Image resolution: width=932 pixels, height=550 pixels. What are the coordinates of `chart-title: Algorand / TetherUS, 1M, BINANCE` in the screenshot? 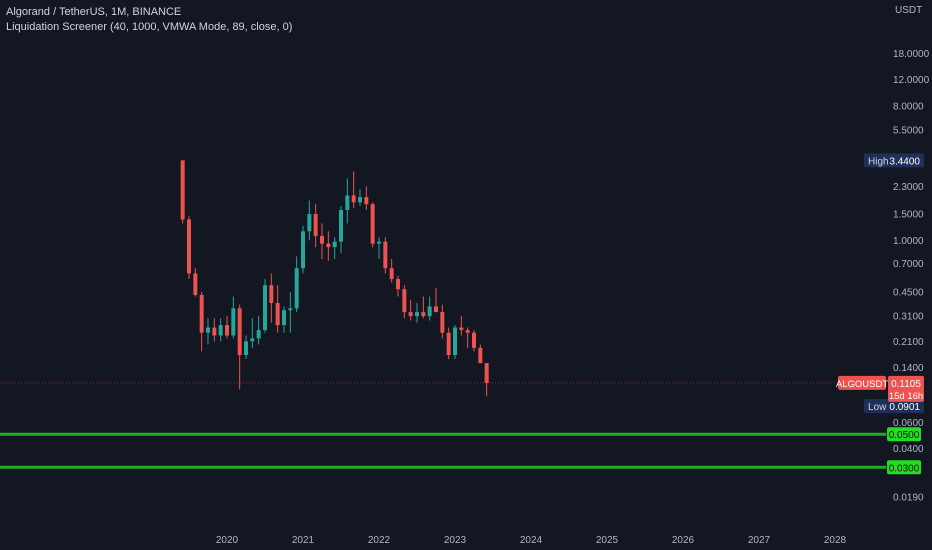 It's located at (94, 12).